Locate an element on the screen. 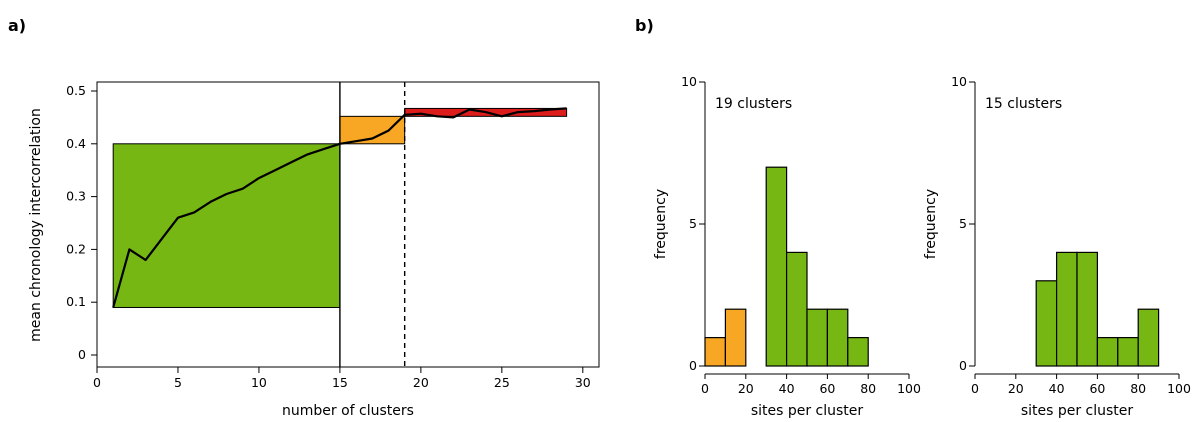  region-green is located at coordinates (226, 225).